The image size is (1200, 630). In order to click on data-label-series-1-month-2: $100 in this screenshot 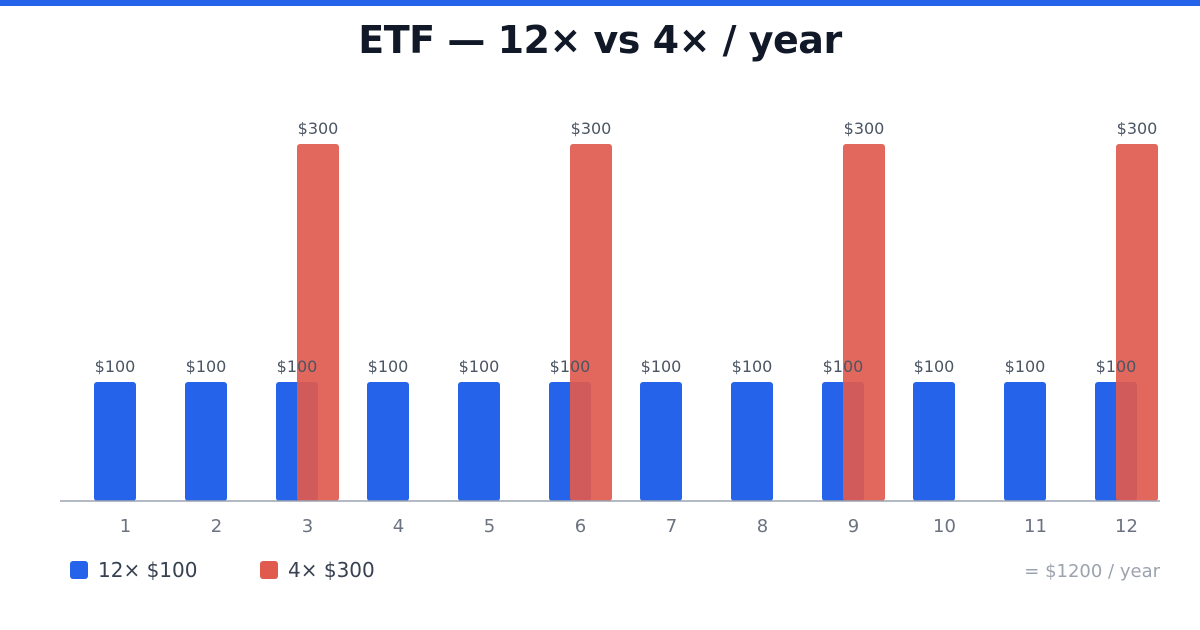, I will do `click(206, 366)`.